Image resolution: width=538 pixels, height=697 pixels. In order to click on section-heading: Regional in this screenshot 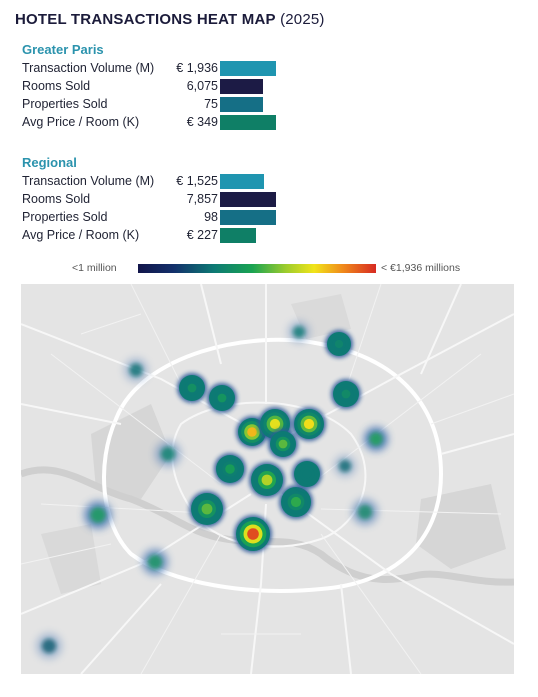, I will do `click(49, 162)`.